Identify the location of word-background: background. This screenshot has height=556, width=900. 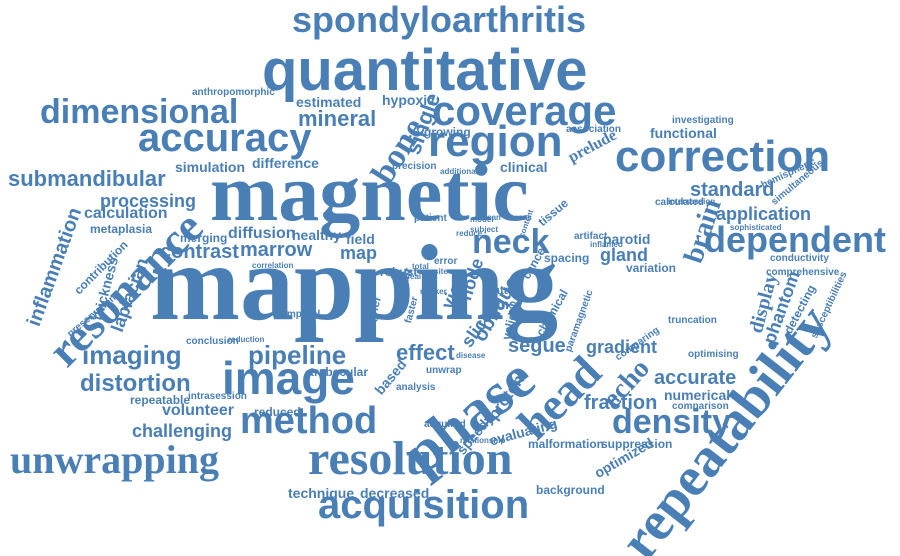
(570, 490).